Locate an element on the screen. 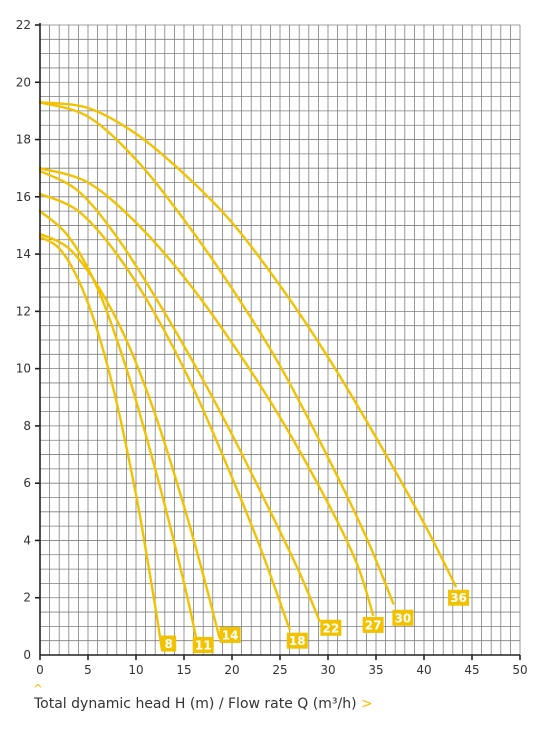 This screenshot has height=741, width=558. y-tick-label: 8 is located at coordinates (27, 426).